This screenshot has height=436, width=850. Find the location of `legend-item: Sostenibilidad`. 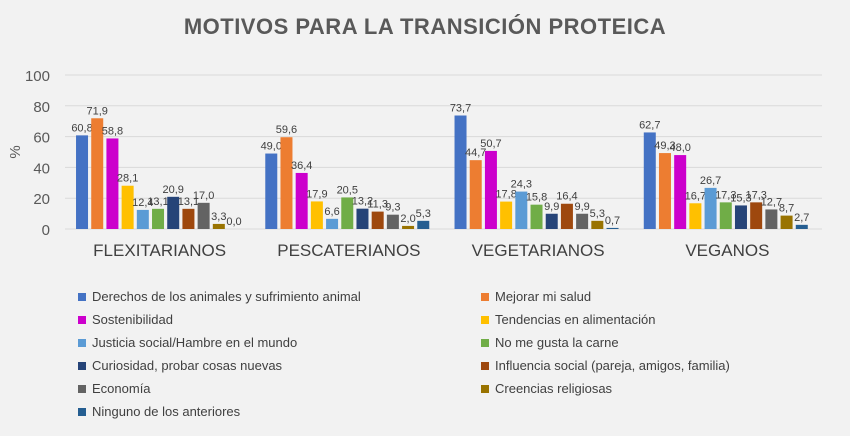

legend-item: Sostenibilidad is located at coordinates (125, 319).